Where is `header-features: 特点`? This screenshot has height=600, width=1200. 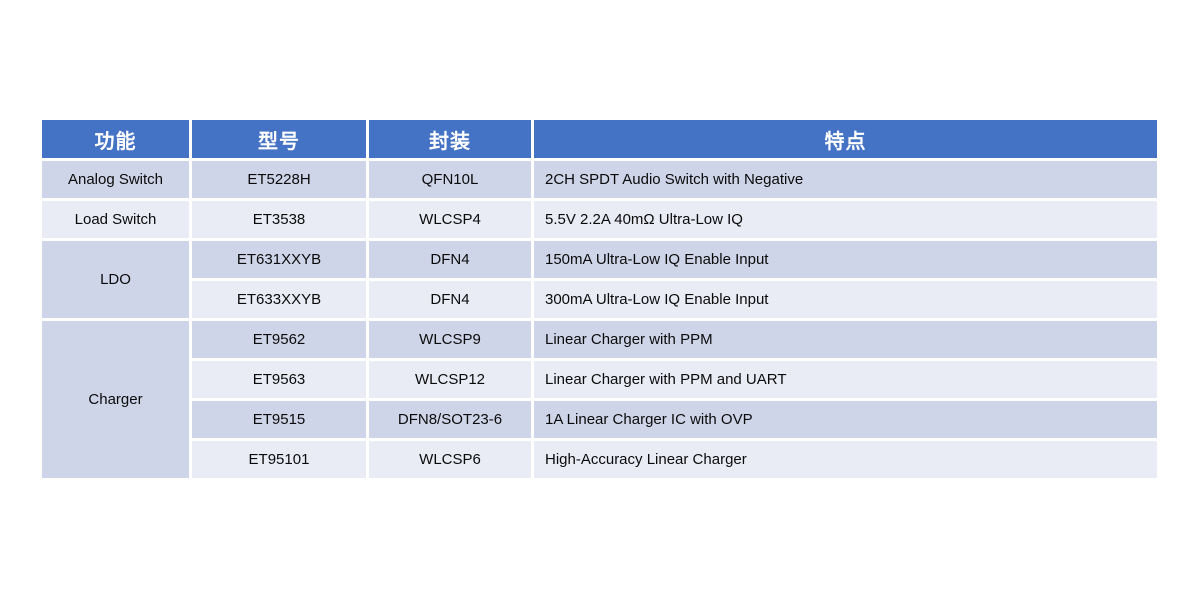
header-features: 特点 is located at coordinates (845, 139).